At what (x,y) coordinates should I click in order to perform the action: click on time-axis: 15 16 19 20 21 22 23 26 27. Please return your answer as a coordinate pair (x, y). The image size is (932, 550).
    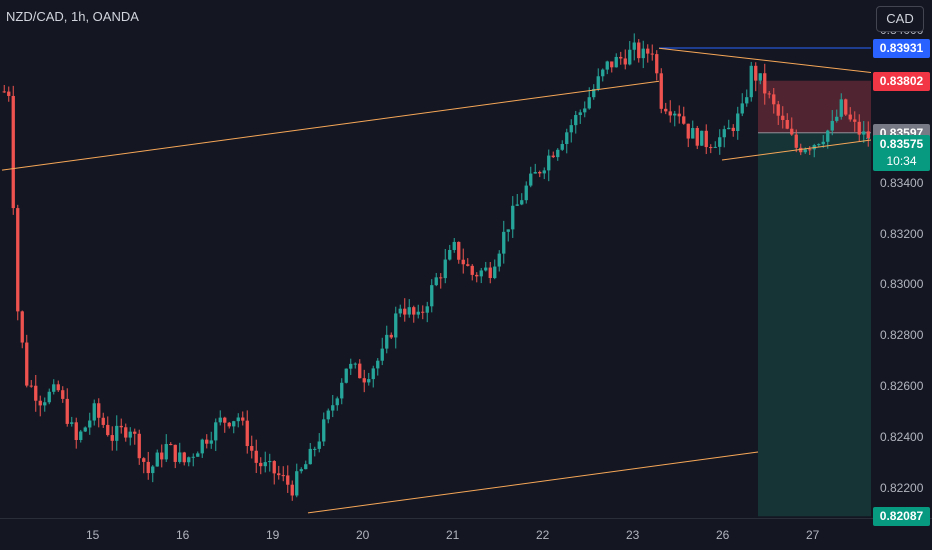
    Looking at the image, I should click on (466, 534).